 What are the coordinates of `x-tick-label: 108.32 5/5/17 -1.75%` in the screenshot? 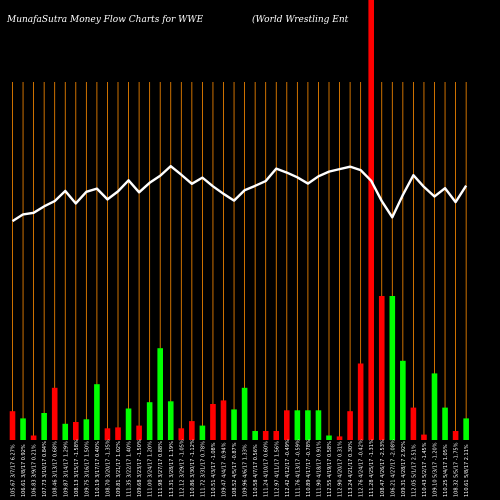 It's located at (457, 469).